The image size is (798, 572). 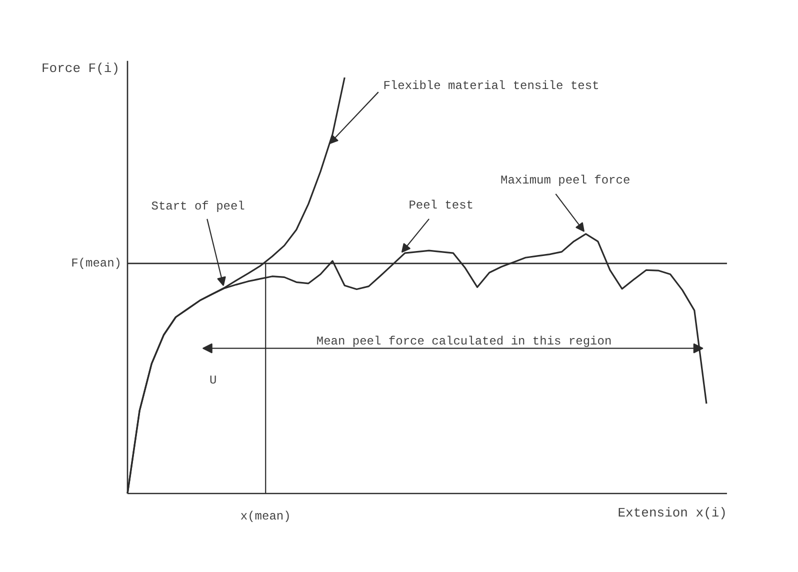 I want to click on annotation: U, so click(x=213, y=380).